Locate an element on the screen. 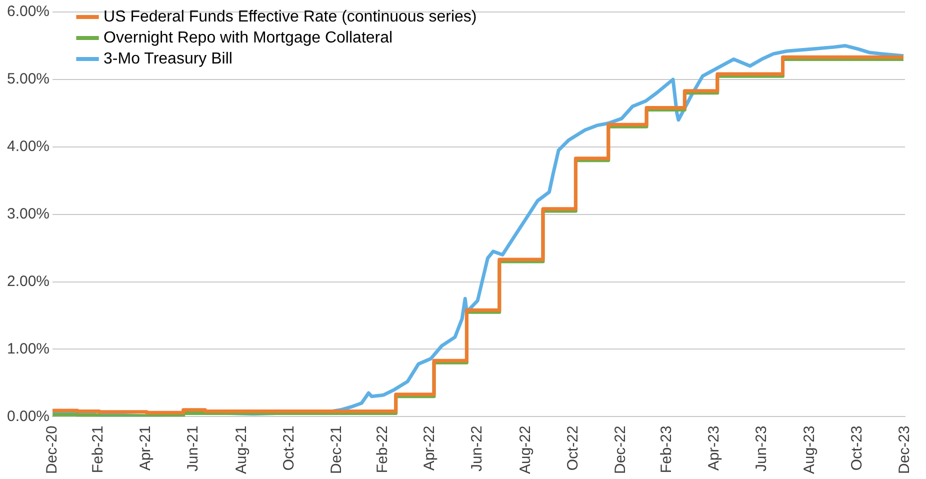 The width and height of the screenshot is (926, 479). x-tick-label: Feb-22 is located at coordinates (382, 450).